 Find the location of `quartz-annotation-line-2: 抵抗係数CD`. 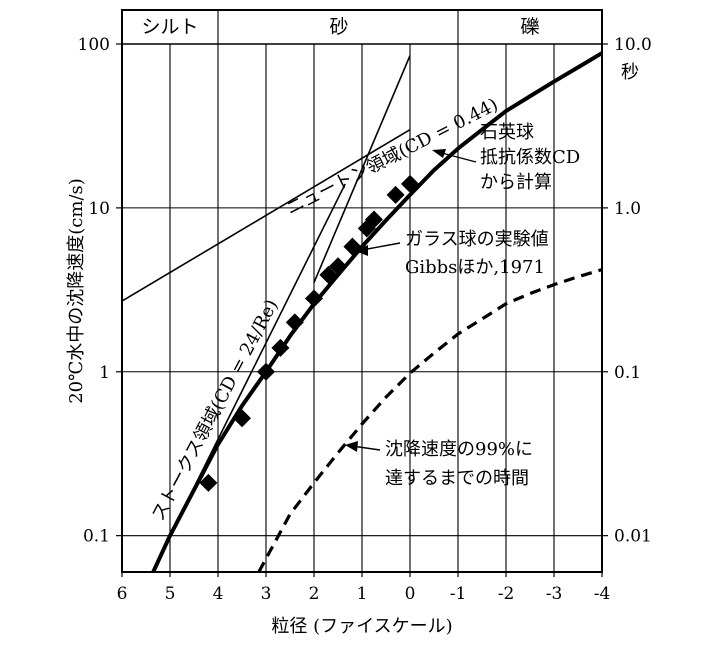

quartz-annotation-line-2: 抵抗係数CD is located at coordinates (530, 157).